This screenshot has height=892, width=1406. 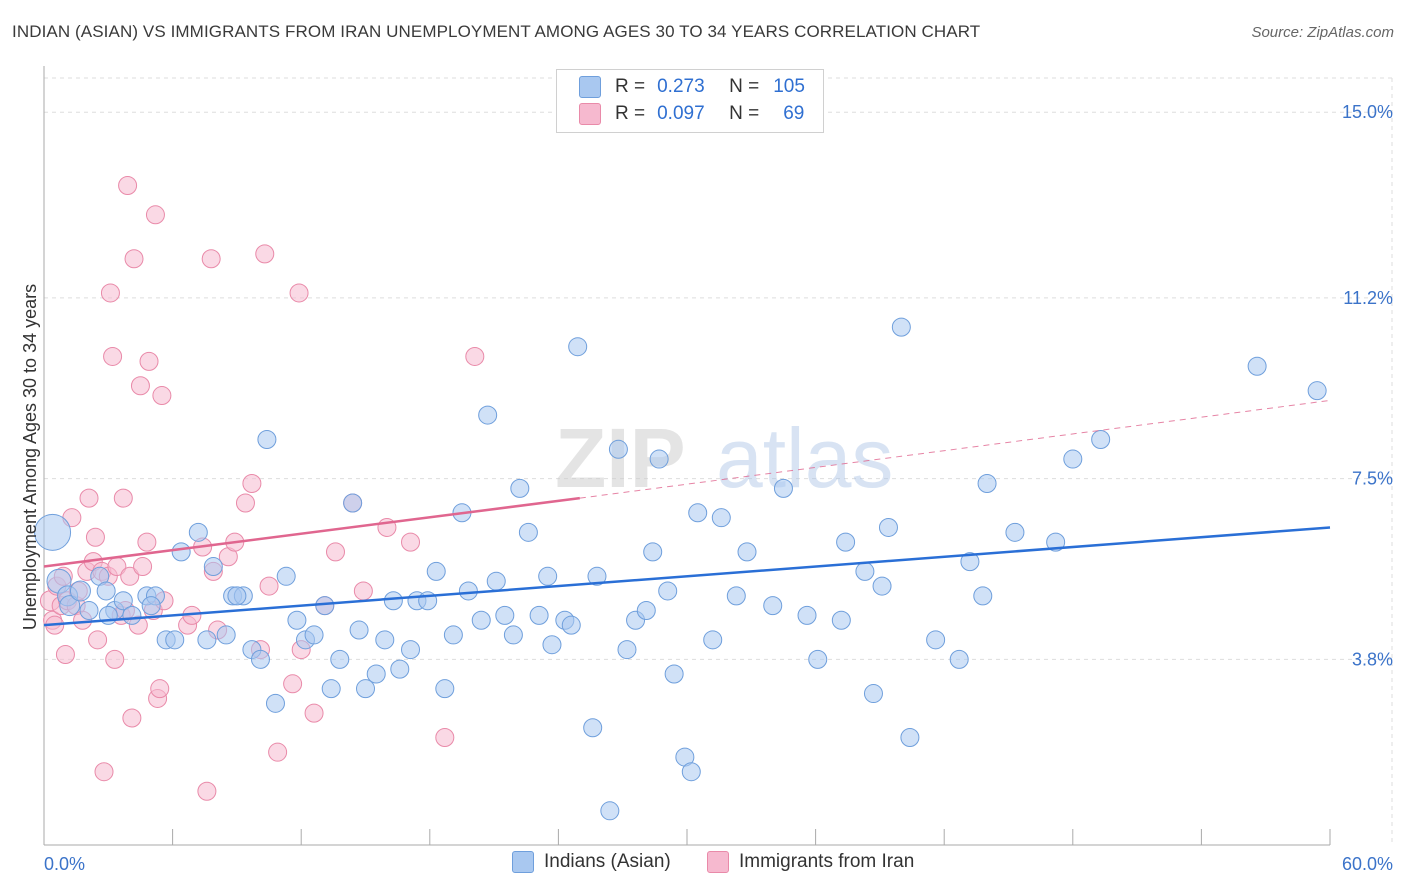 I want to click on trendline-indian, so click(x=687, y=576).